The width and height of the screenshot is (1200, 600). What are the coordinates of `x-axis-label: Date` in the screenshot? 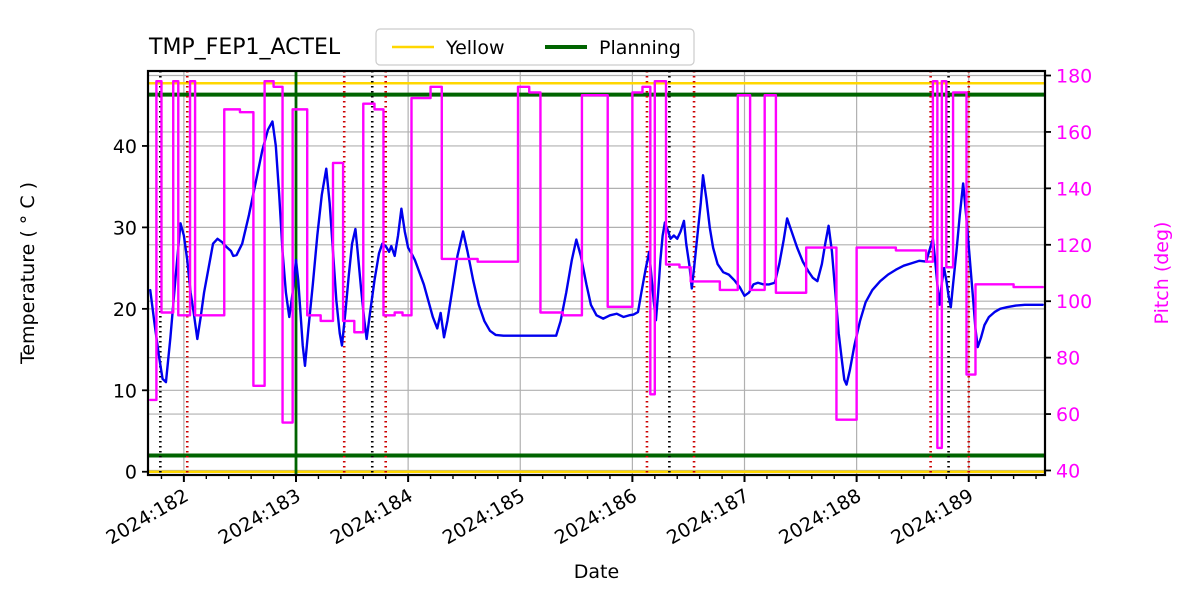 It's located at (596, 572).